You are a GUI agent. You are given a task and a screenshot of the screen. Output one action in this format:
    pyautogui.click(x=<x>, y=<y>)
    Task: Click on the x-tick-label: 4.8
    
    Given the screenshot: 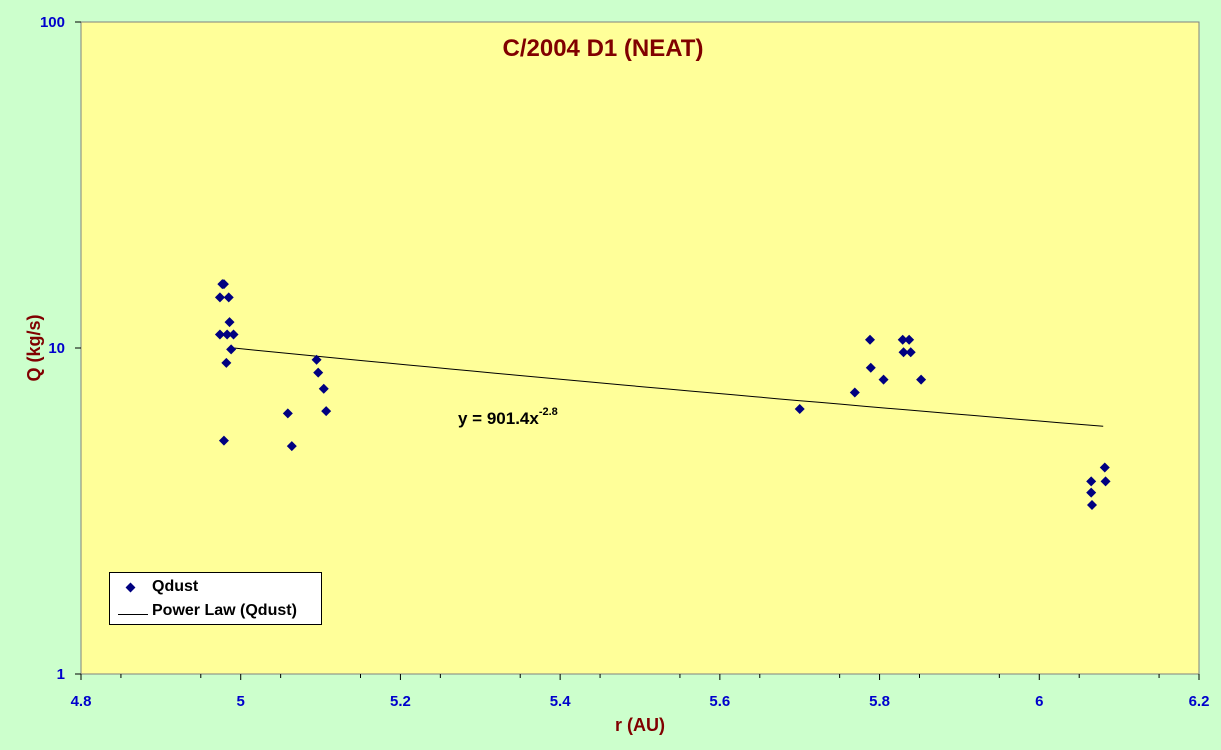 What is the action you would take?
    pyautogui.click(x=81, y=701)
    